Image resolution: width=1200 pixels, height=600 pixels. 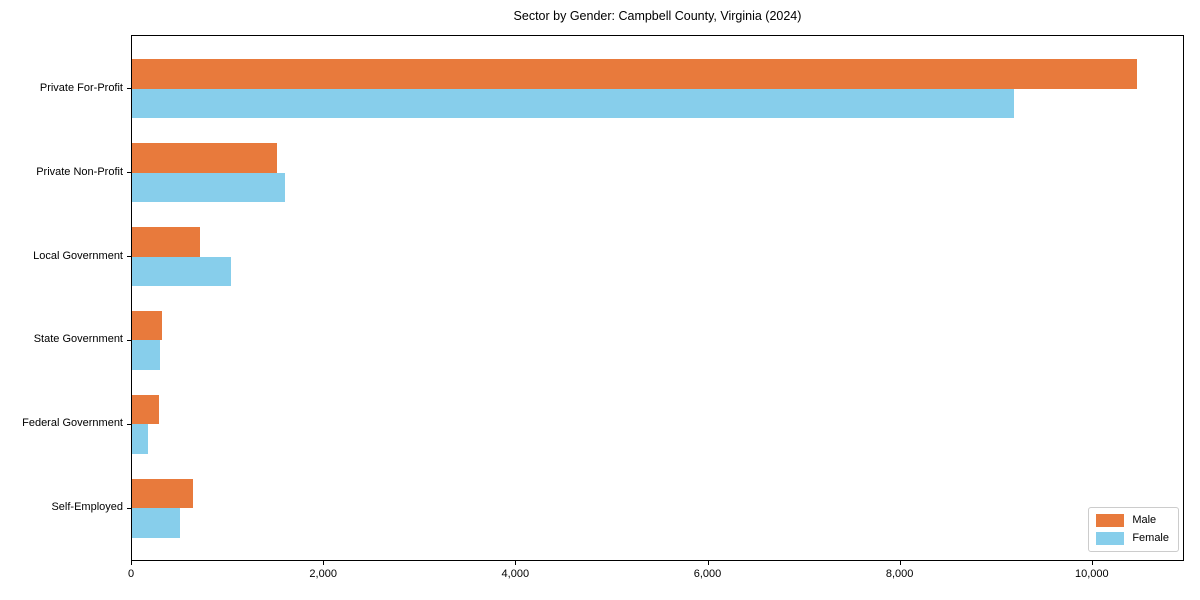 What do you see at coordinates (166, 242) in the screenshot?
I see `bar-male-local-government` at bounding box center [166, 242].